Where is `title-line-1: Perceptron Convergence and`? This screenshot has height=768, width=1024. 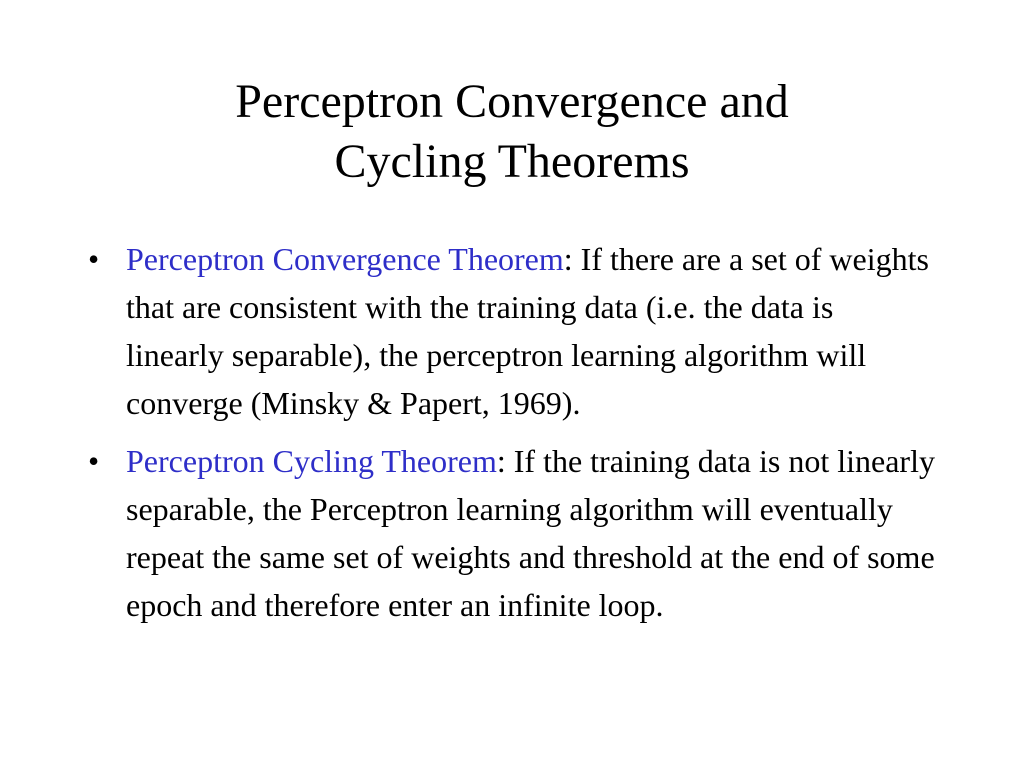
title-line-1: Perceptron Convergence and is located at coordinates (512, 101).